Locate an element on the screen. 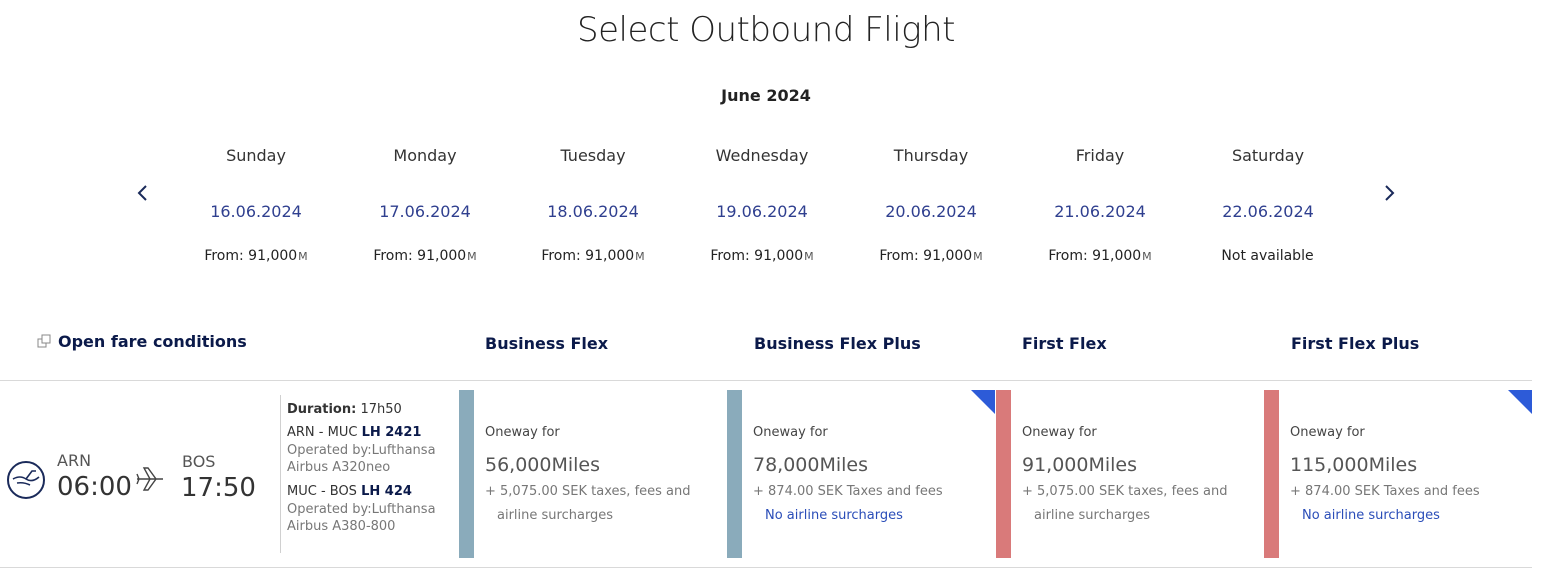 The width and height of the screenshot is (1558, 569). departure-time: 06:00 is located at coordinates (94, 487).